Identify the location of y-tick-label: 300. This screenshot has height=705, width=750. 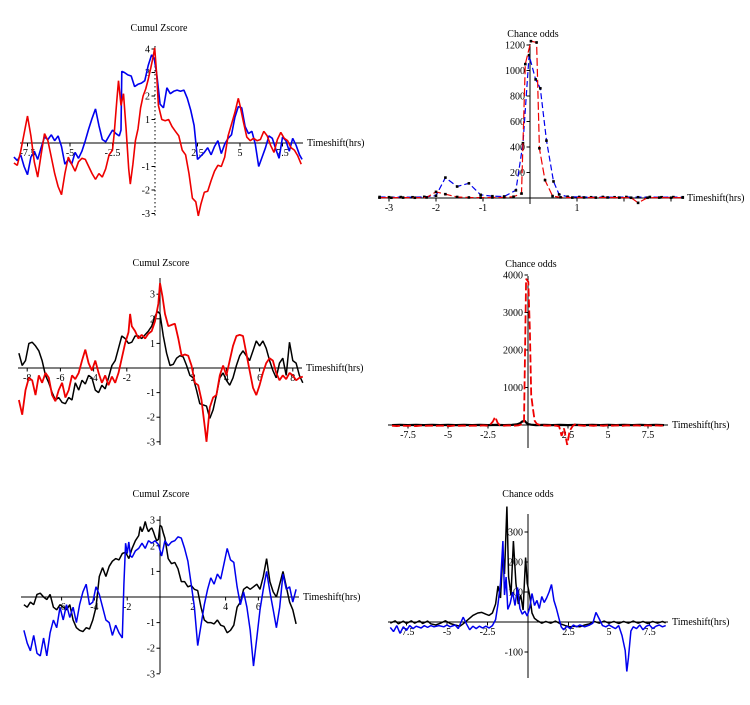
(515, 533).